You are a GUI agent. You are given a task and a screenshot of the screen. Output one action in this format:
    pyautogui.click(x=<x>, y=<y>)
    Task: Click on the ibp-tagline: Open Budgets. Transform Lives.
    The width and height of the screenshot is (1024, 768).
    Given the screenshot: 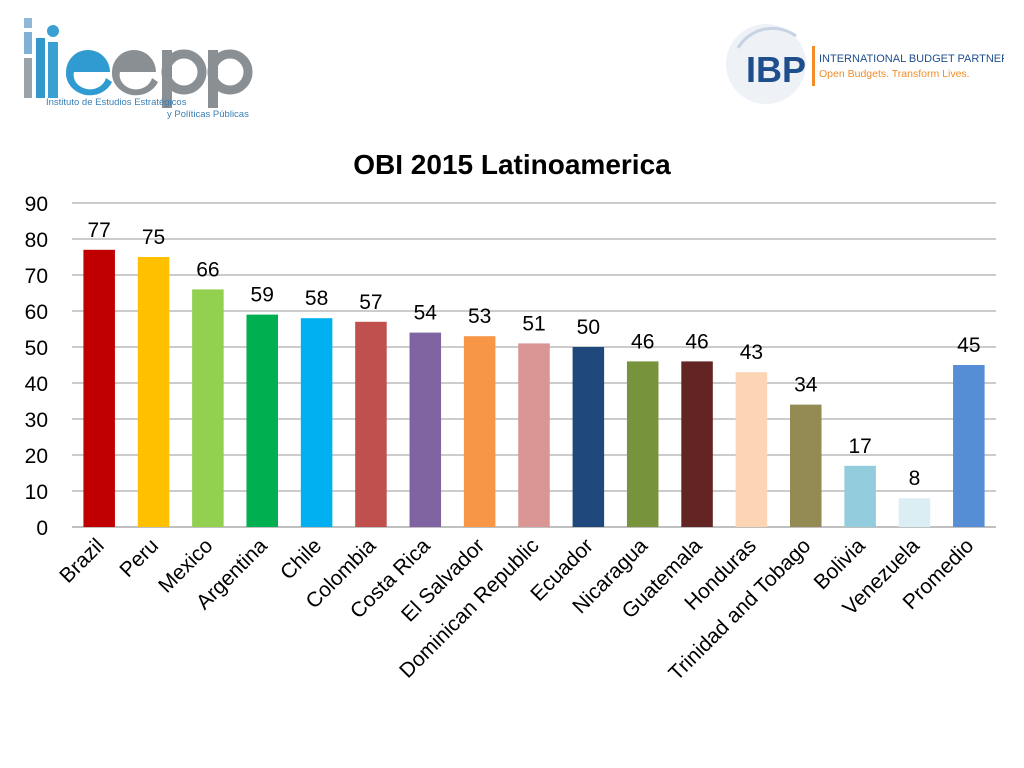 What is the action you would take?
    pyautogui.click(x=894, y=74)
    